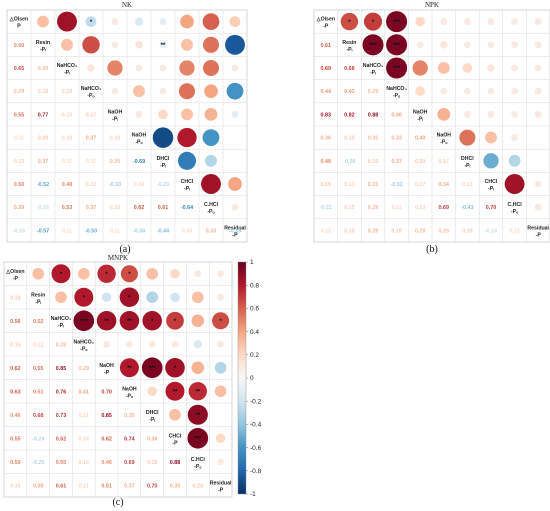 The height and width of the screenshot is (511, 550). What do you see at coordinates (514, 231) in the screenshot?
I see `correlation-value: 0.12` at bounding box center [514, 231].